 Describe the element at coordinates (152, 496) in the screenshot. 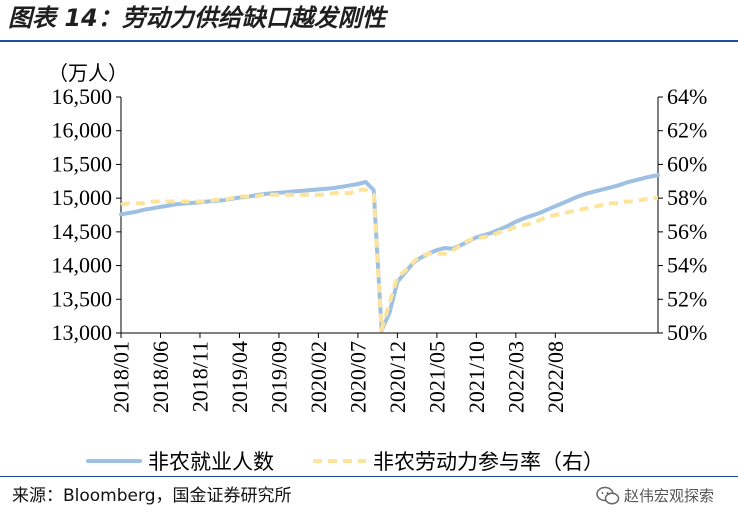

I see `source-note: 来源：Bloomberg，国金证券研究所` at that location.